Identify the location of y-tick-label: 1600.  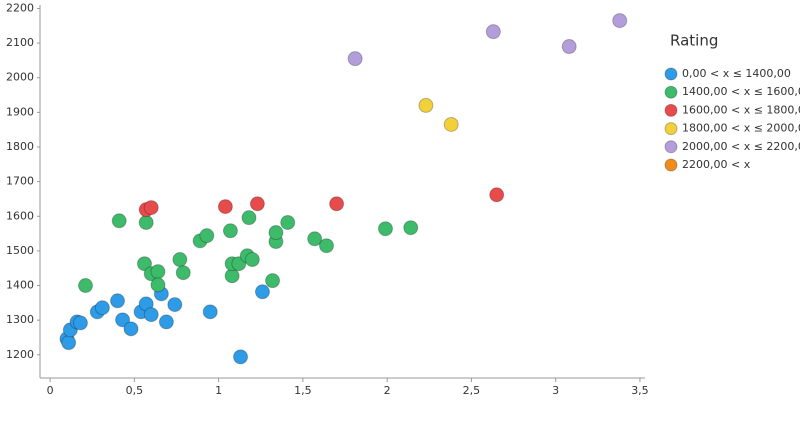
(20, 215).